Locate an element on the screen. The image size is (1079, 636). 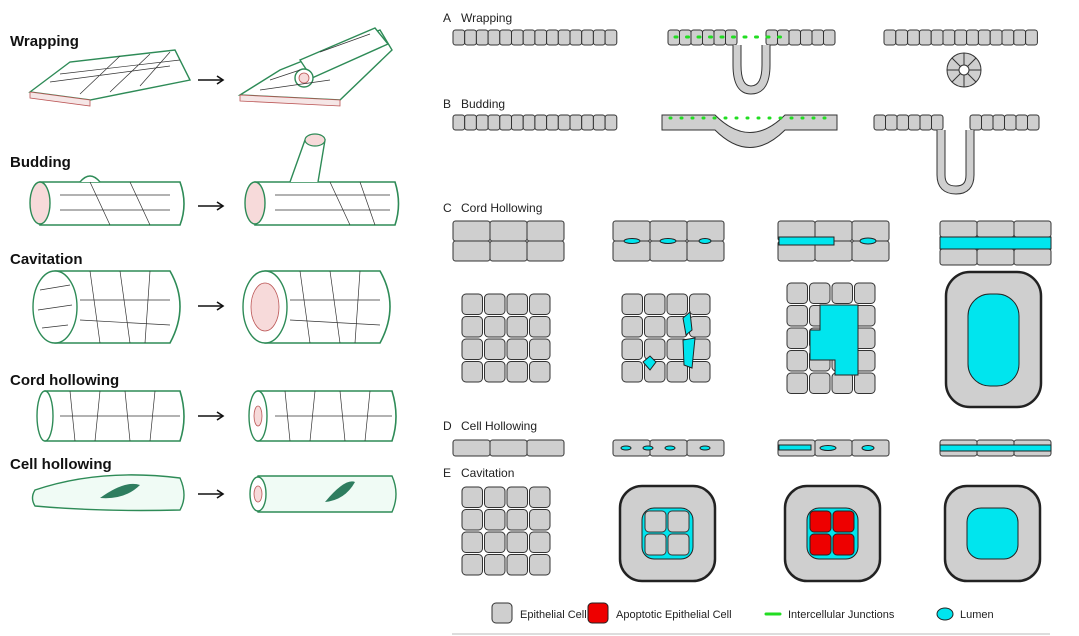
section-title-e: Cavitation is located at coordinates (487, 473).